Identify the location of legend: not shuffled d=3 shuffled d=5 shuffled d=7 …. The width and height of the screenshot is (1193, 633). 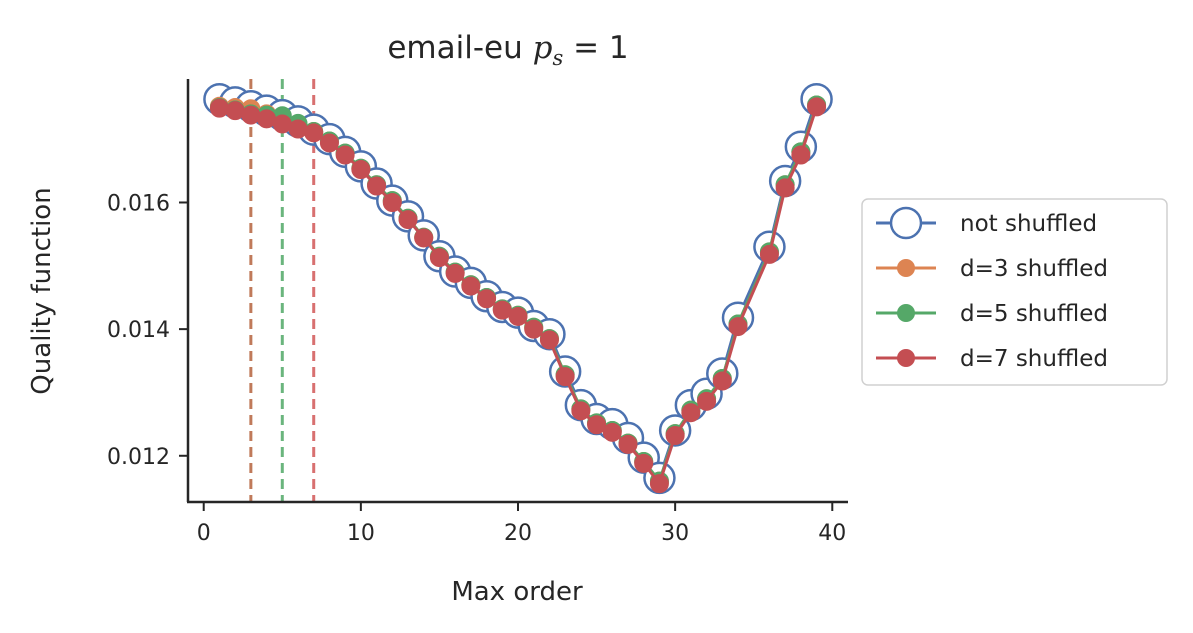
(1014, 292).